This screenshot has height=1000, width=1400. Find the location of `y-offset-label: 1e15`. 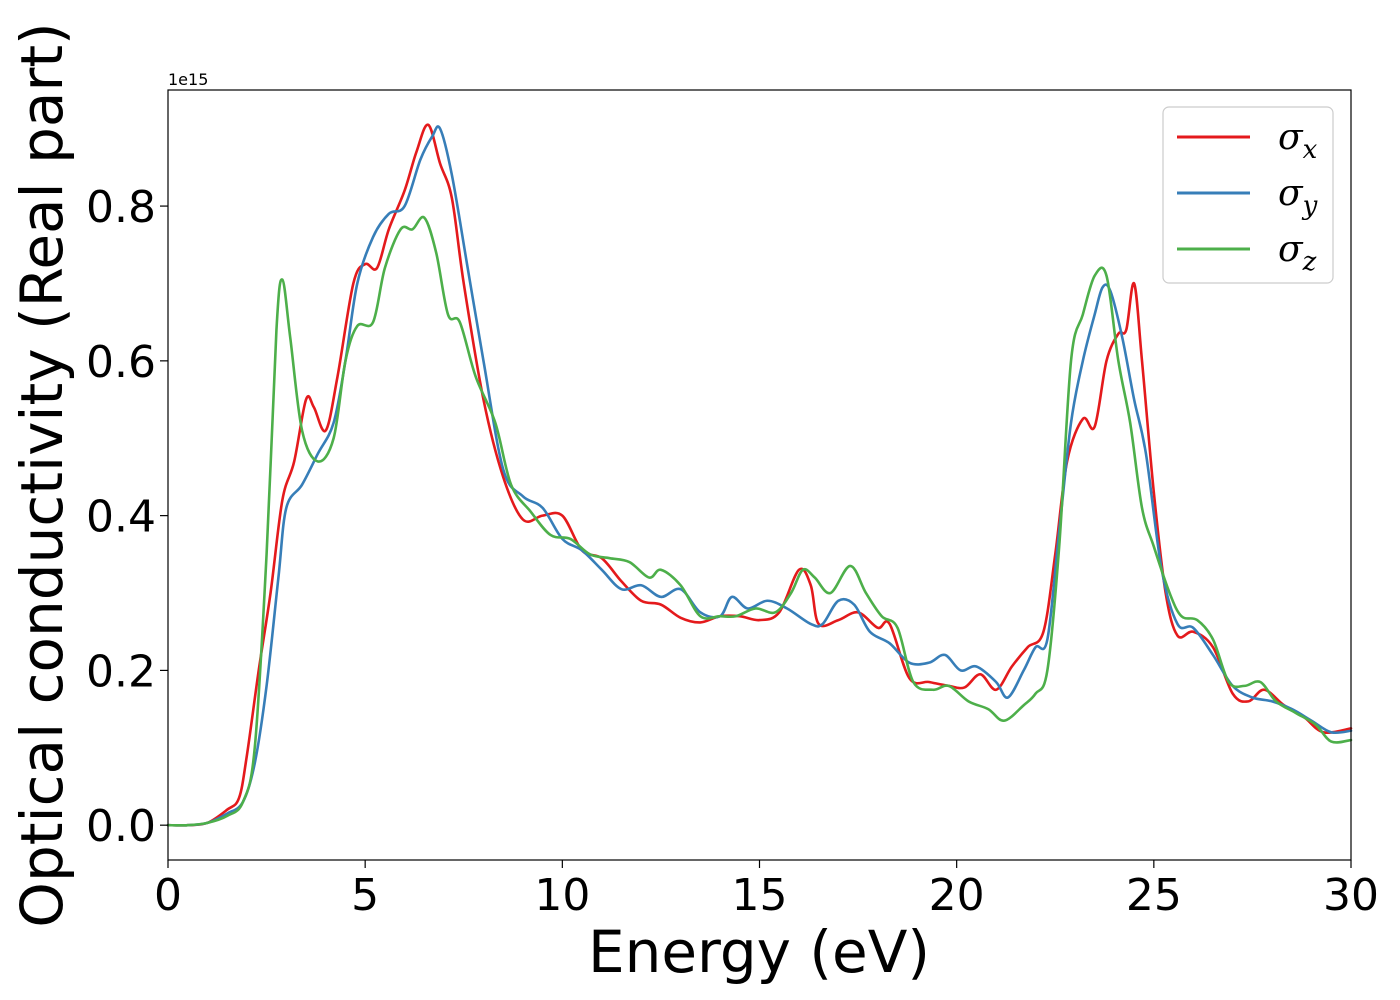

y-offset-label: 1e15 is located at coordinates (188, 79).